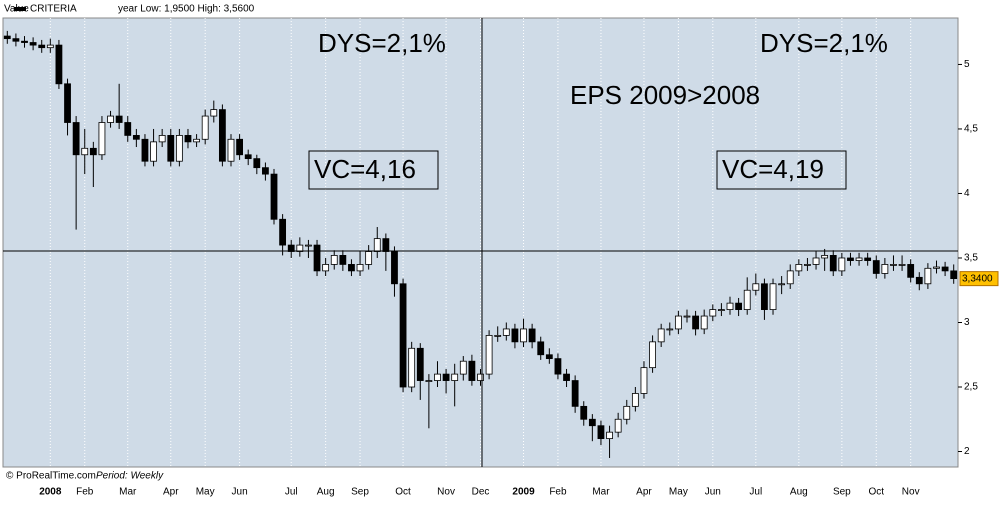 The height and width of the screenshot is (505, 1000). What do you see at coordinates (291, 492) in the screenshot?
I see `x-tick-label: Jul` at bounding box center [291, 492].